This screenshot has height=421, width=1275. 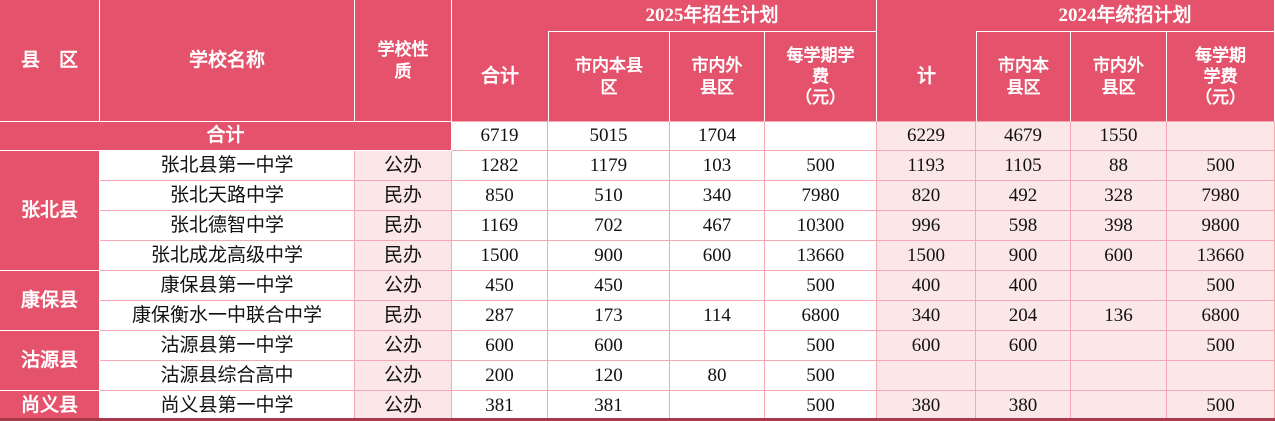 I want to click on header-2024-fee: 每学期 学费 （元）, so click(x=1221, y=77).